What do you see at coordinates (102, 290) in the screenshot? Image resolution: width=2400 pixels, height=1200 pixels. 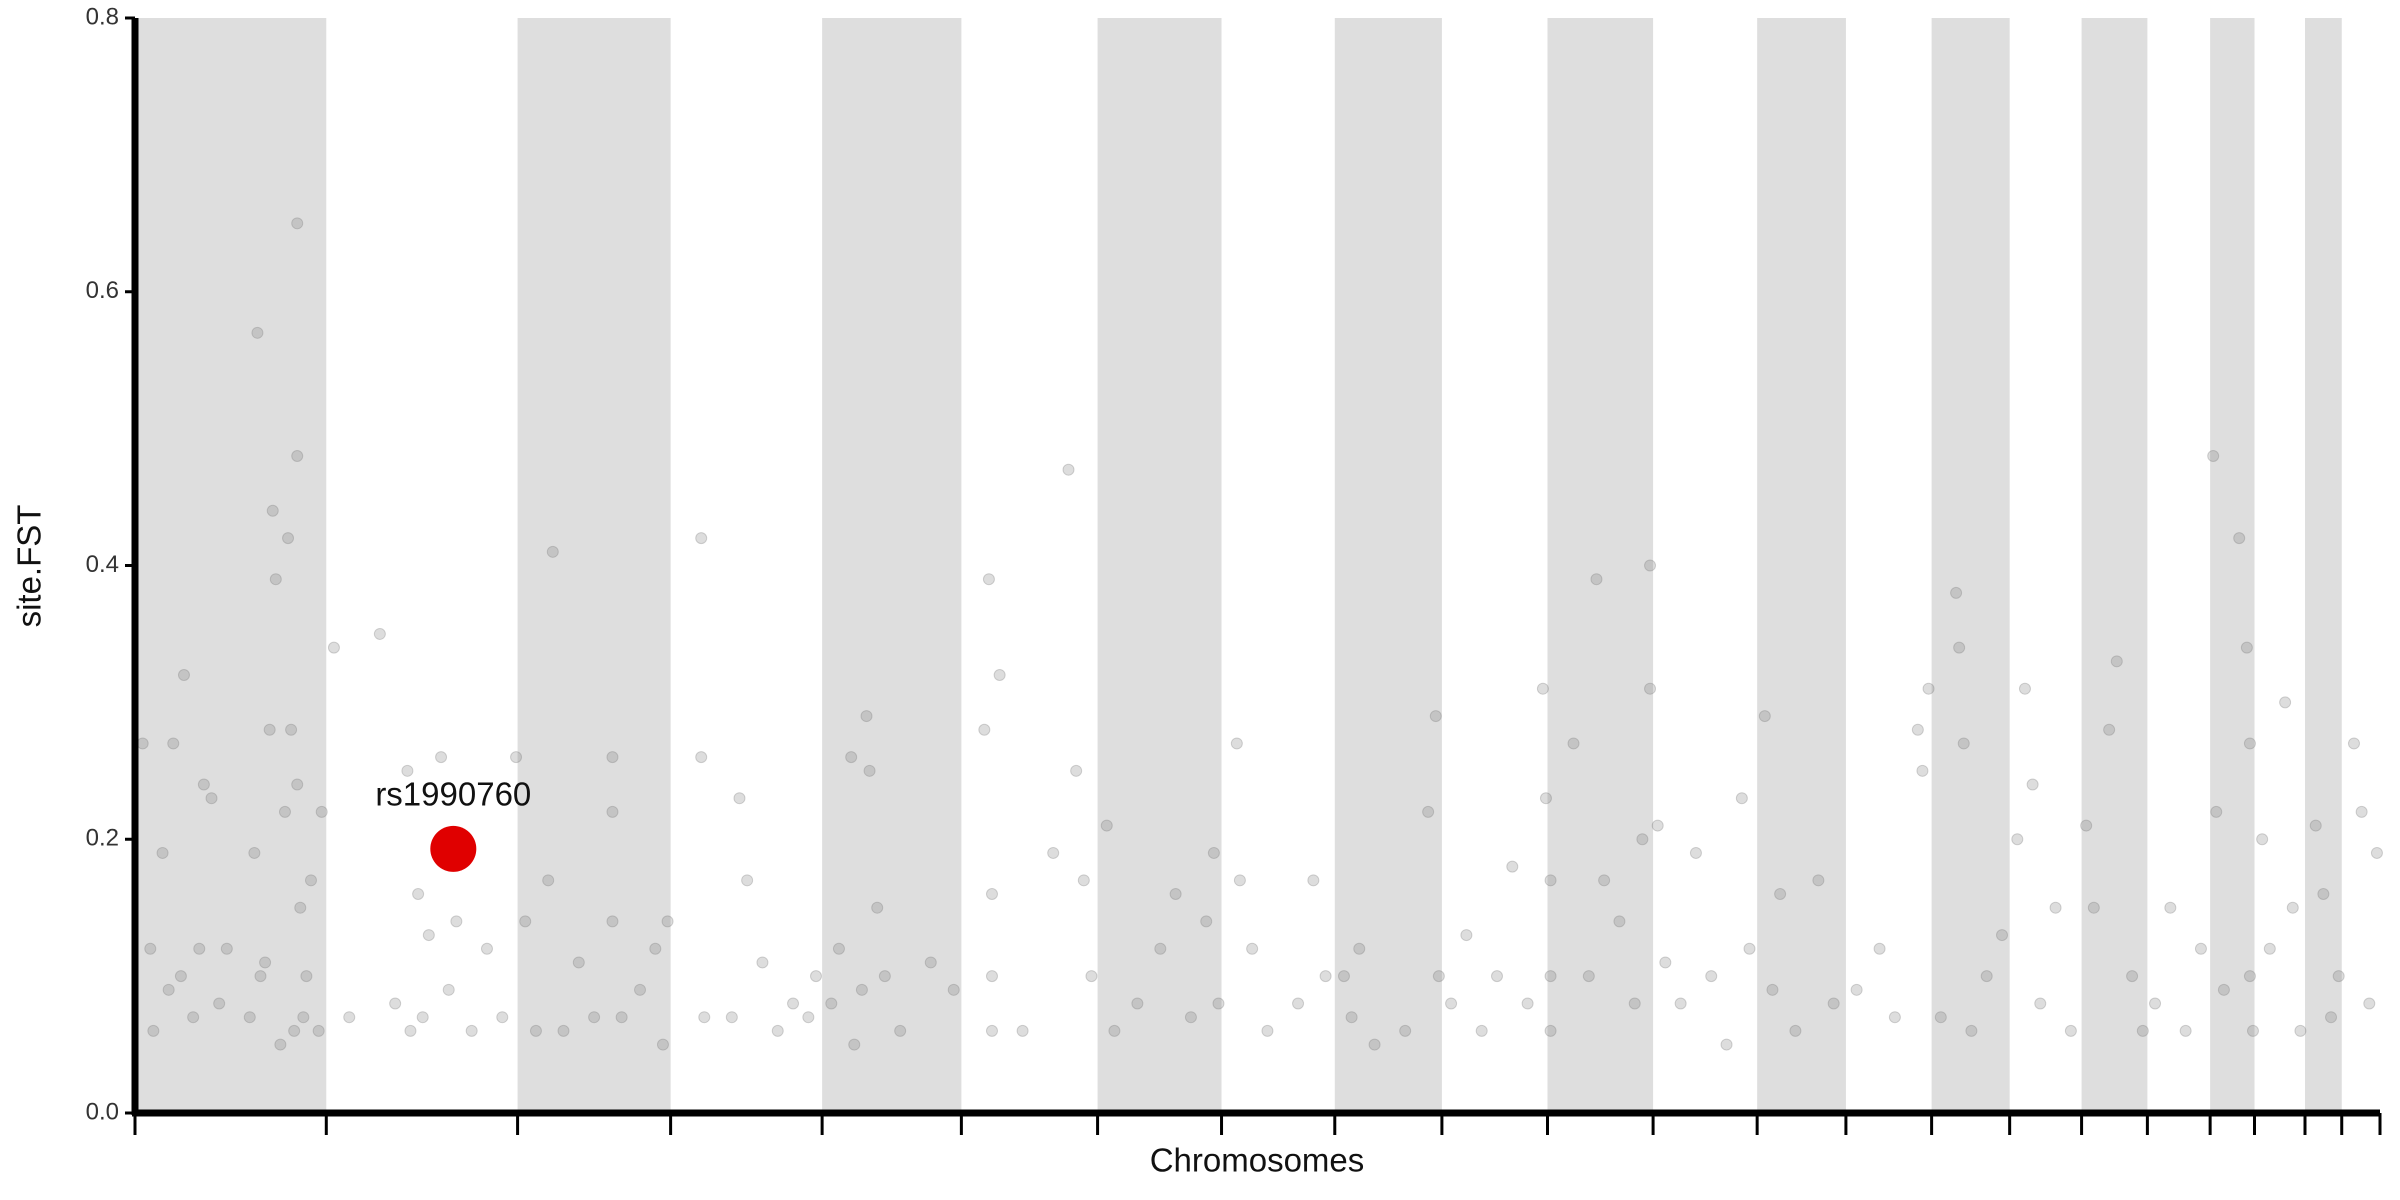 I see `y-tick-label: 0.6` at bounding box center [102, 290].